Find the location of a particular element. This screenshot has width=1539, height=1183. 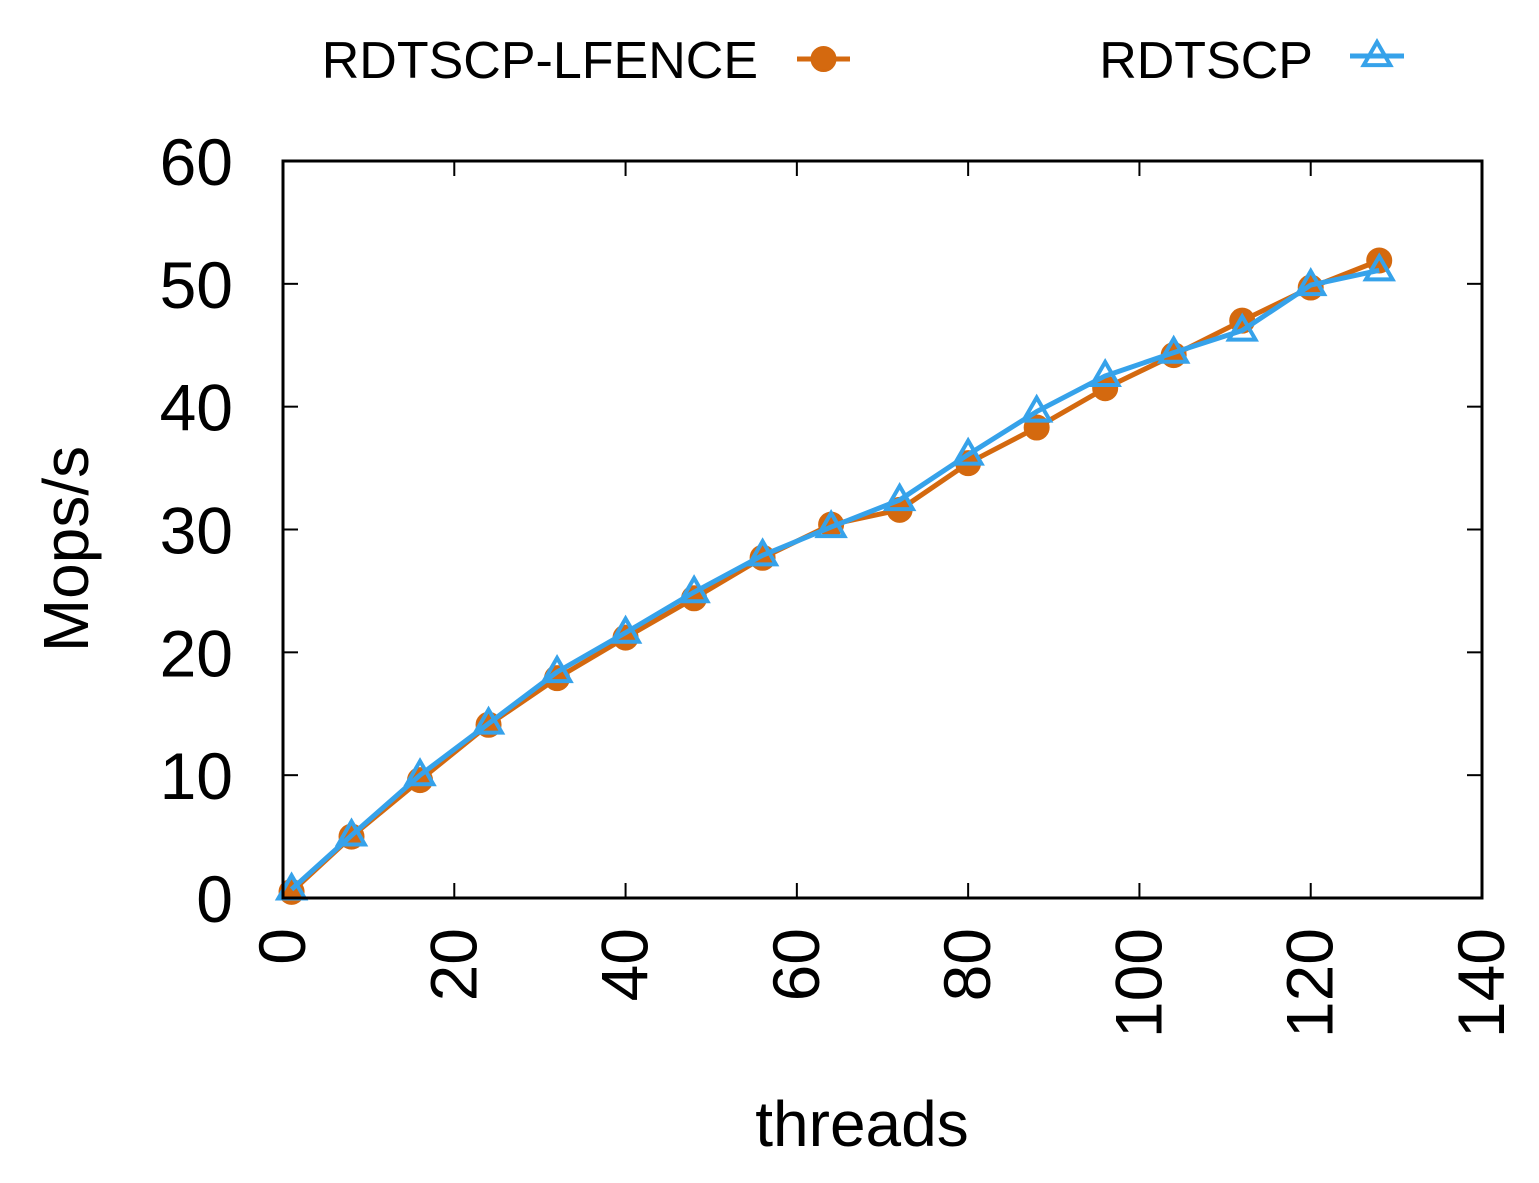

y-tick-label: 0 is located at coordinates (214, 899).